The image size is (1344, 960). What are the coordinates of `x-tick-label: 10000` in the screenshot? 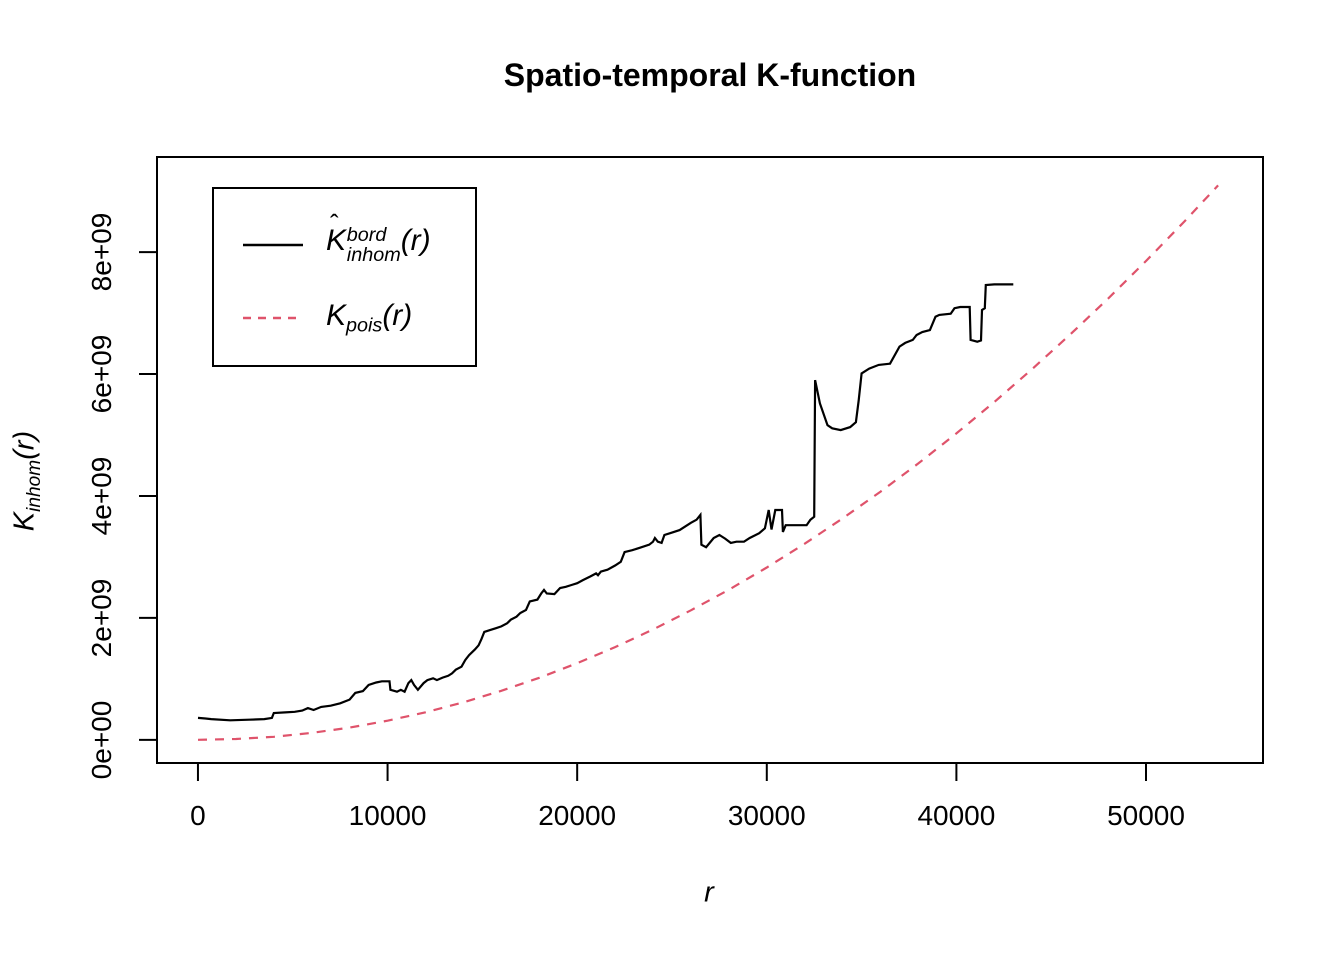 It's located at (387, 815).